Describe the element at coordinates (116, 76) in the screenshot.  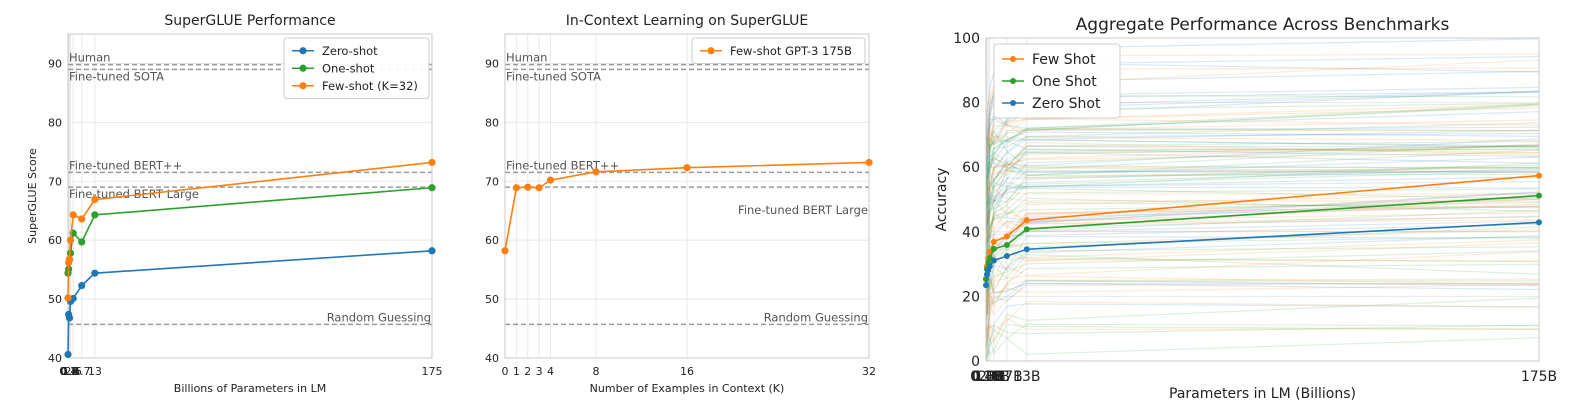
I see `reference-line-label: Fine-tuned SOTA` at that location.